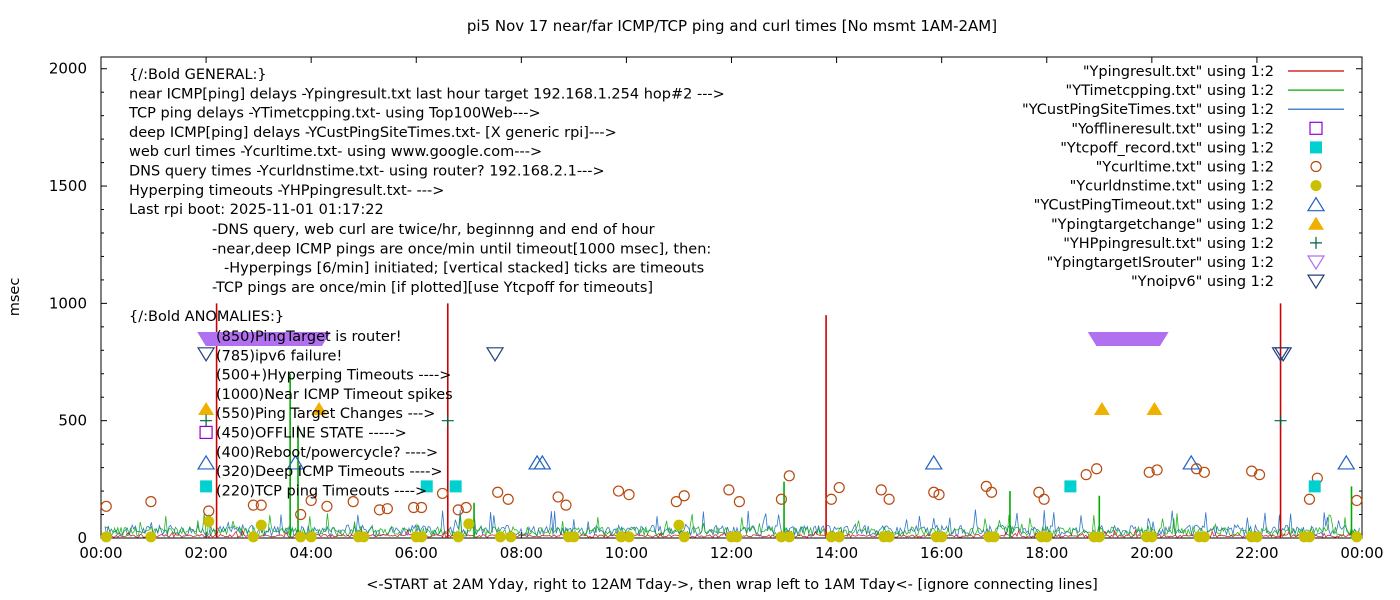 This screenshot has height=600, width=1400. I want to click on note-line: Last rpi boot: 2025-11-01 01:17:22, so click(256, 210).